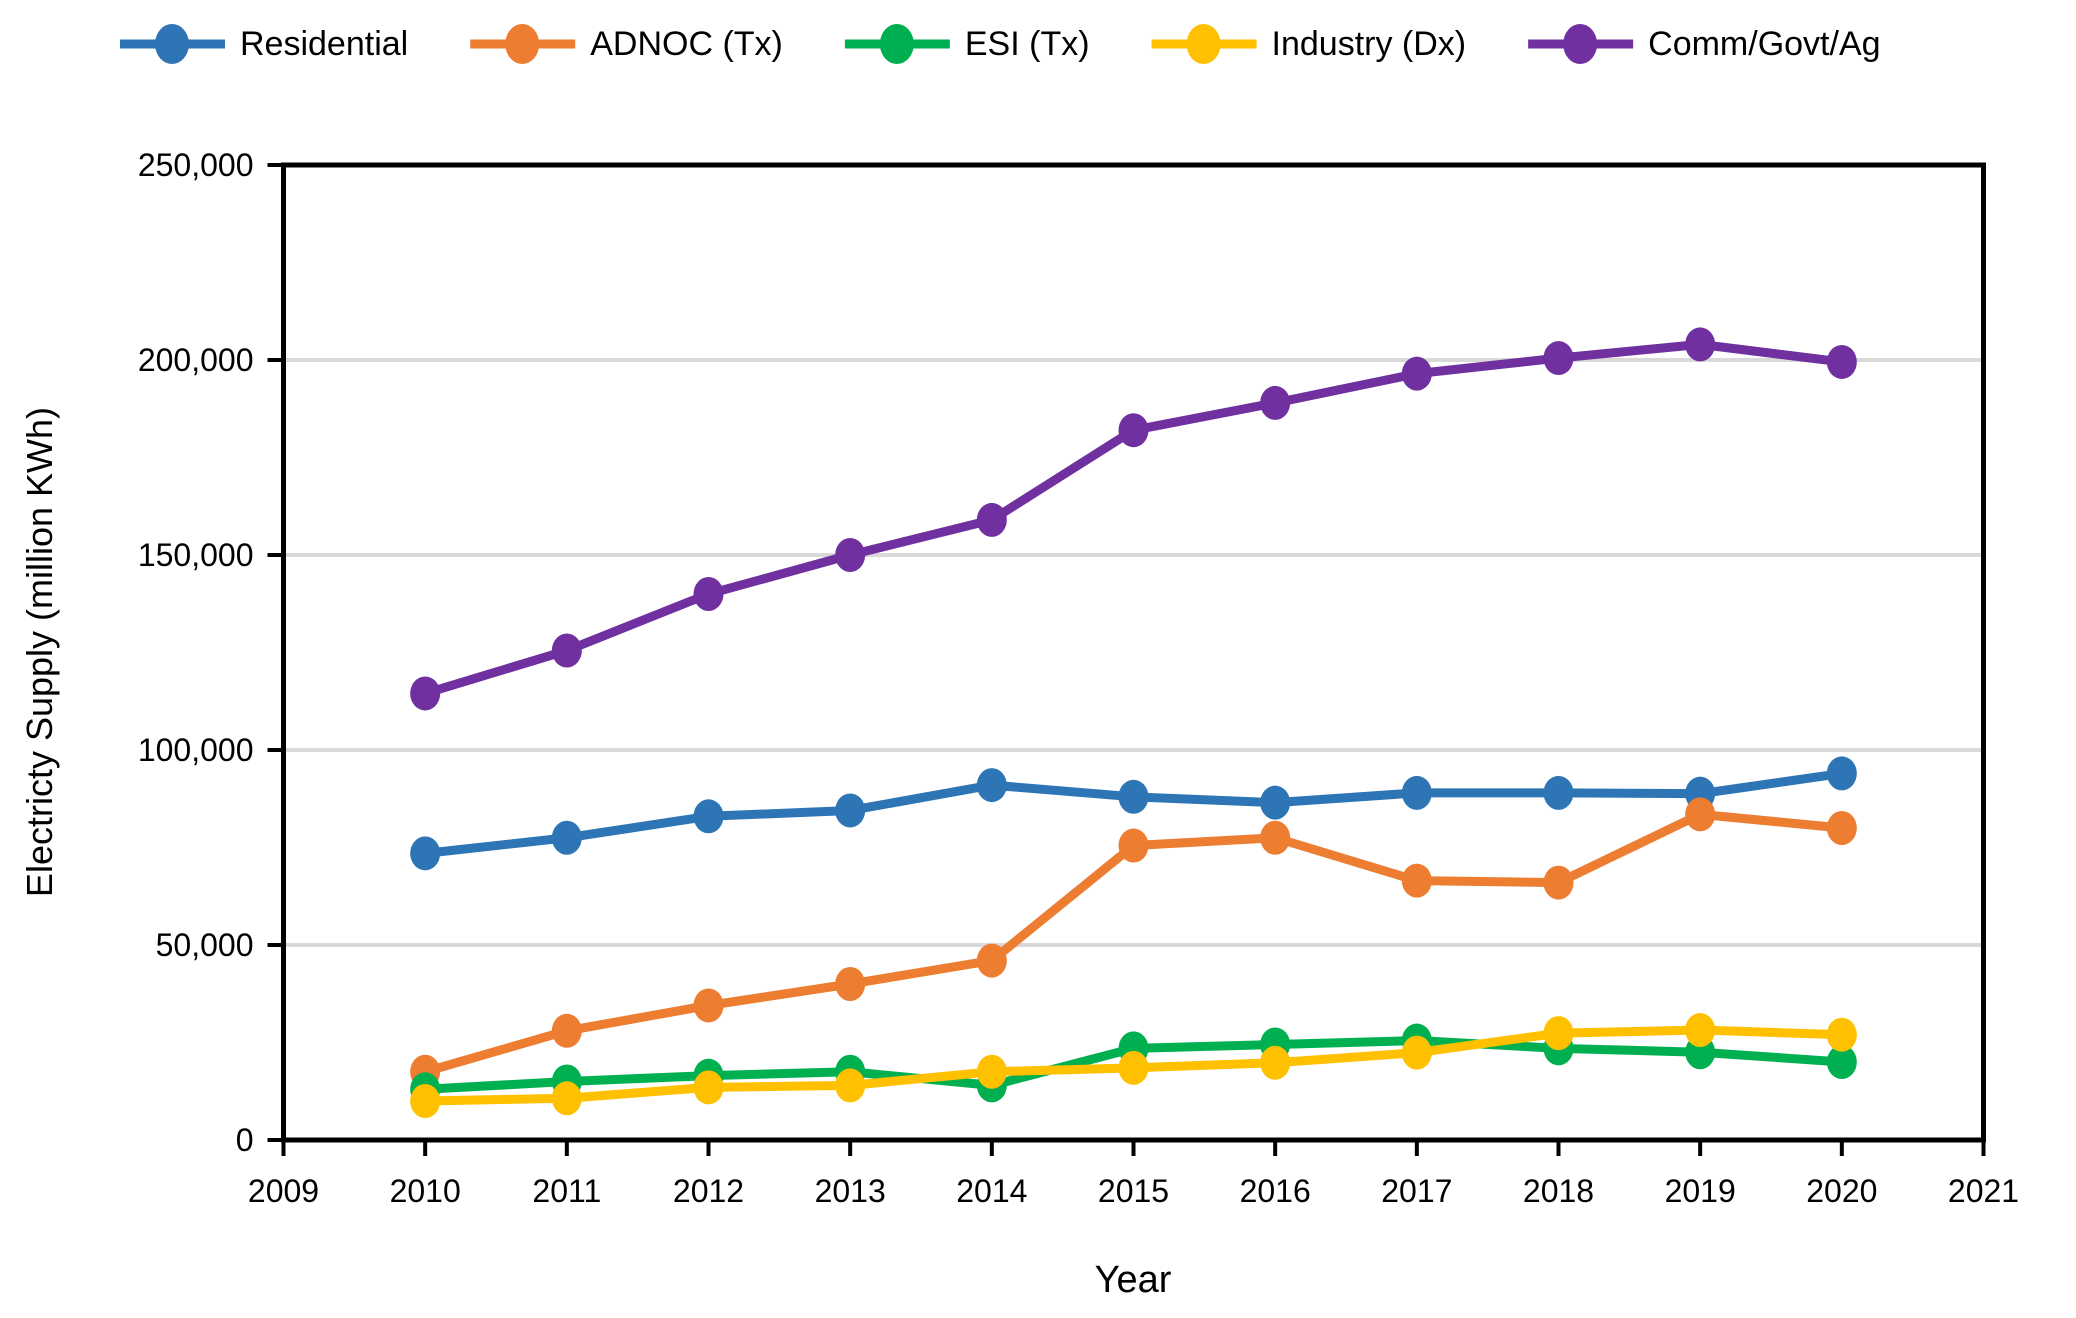 The width and height of the screenshot is (2076, 1318). Describe the element at coordinates (850, 555) in the screenshot. I see `data-point-comm-govt-ag-2013` at that location.